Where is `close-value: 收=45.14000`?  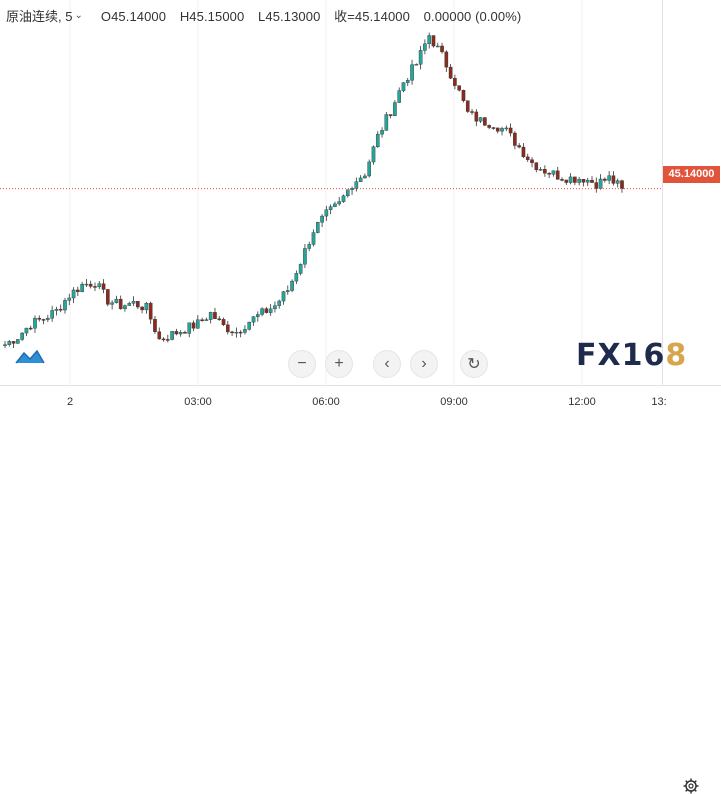 close-value: 收=45.14000 is located at coordinates (372, 16).